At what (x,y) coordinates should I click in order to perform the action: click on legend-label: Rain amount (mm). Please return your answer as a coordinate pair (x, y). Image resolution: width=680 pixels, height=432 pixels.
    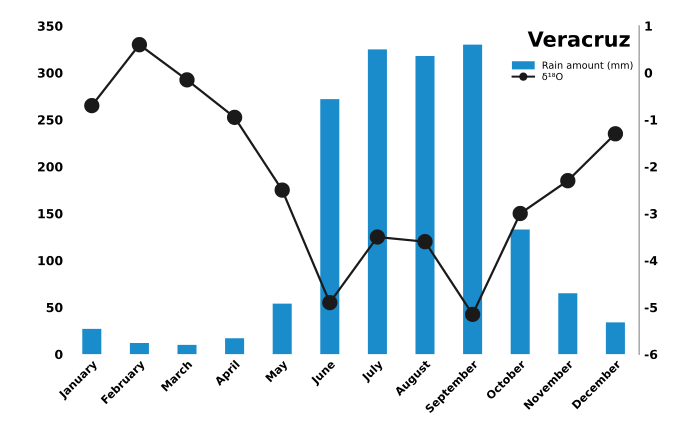
    Looking at the image, I should click on (587, 65).